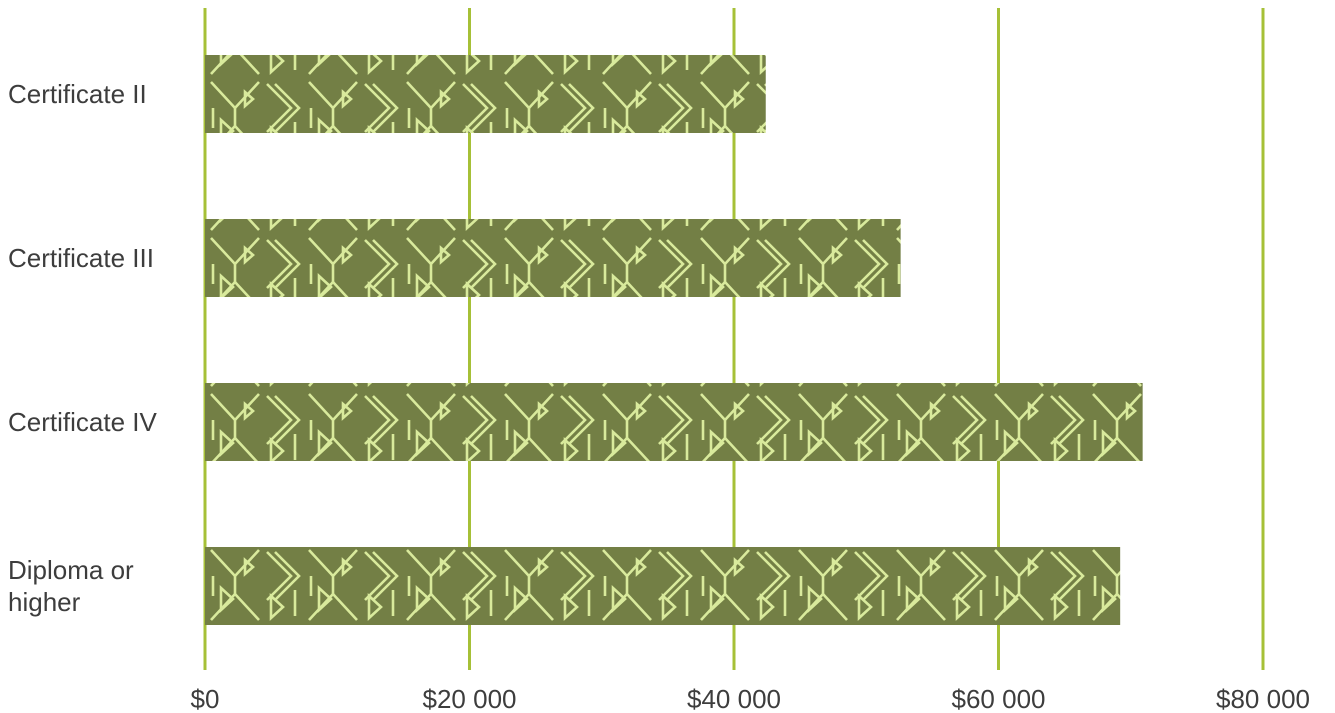  I want to click on x-tick-label: $60 000, so click(999, 698).